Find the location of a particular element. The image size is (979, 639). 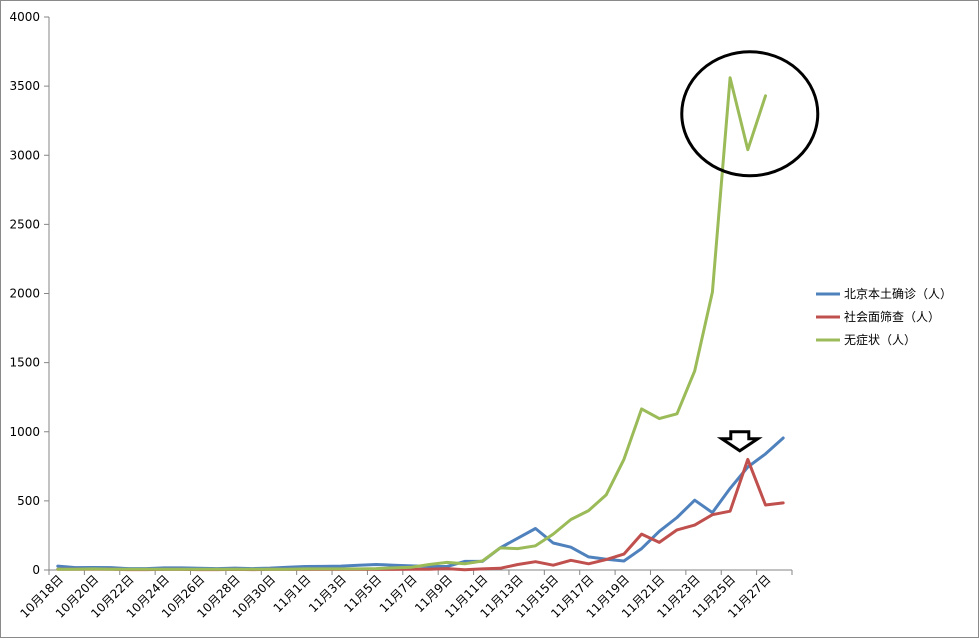

legend-label: 社会面筛查（人） is located at coordinates (892, 316).